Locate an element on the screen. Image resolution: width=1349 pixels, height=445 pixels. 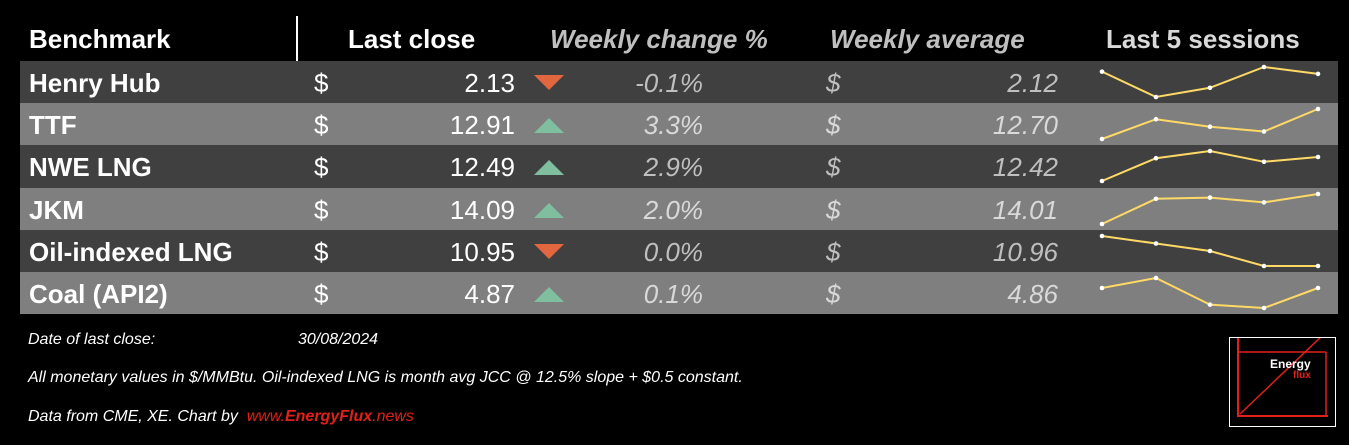
benchmark-name: Coal (API2) is located at coordinates (98, 293).